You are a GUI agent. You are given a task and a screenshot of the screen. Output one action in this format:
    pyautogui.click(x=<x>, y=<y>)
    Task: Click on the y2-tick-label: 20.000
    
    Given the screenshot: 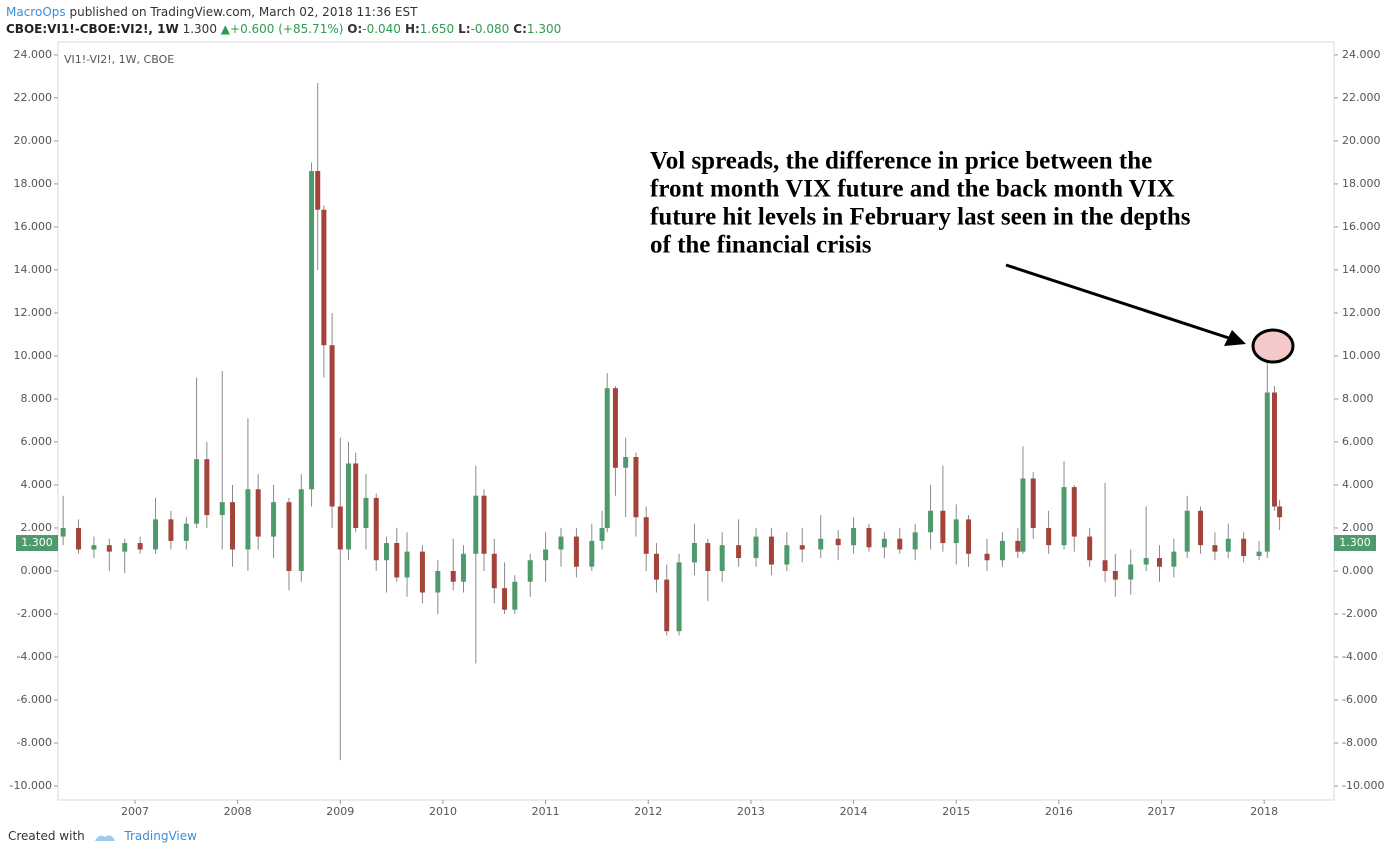 What is the action you would take?
    pyautogui.click(x=1361, y=140)
    